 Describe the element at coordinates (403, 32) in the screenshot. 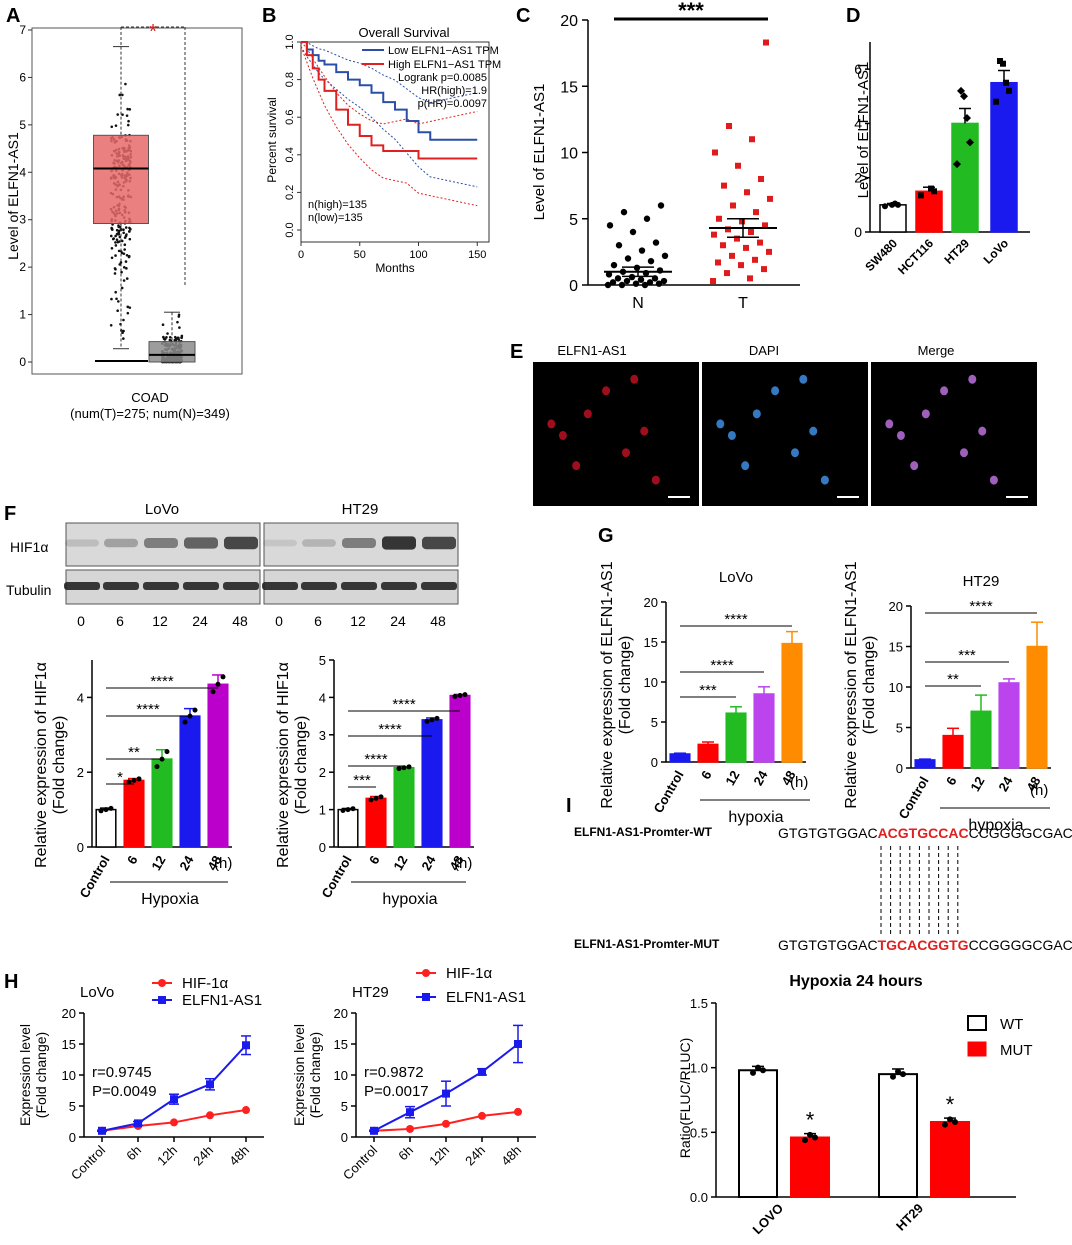

I see `panel-b-title: Overall Survival` at that location.